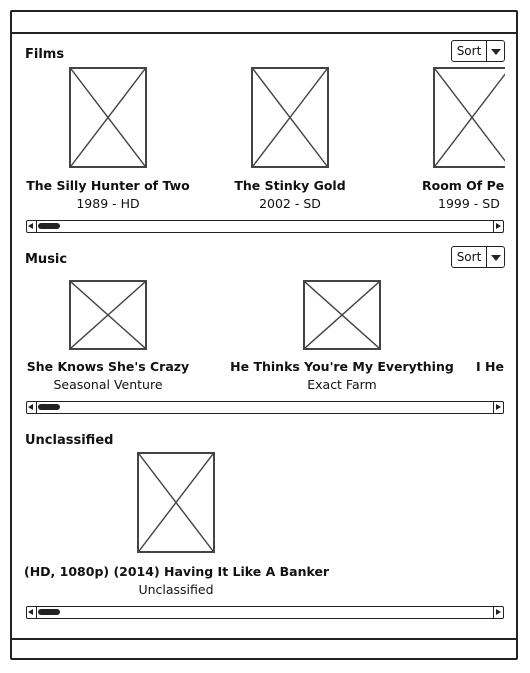  I want to click on film-3-card: Room Of Pe 1999 - SD, so click(462, 140).